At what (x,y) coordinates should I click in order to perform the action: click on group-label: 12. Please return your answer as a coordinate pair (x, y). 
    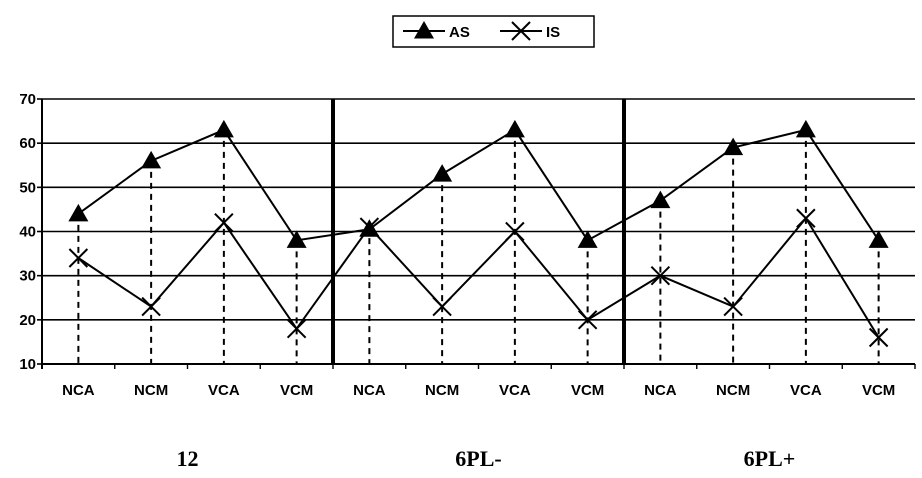
    Looking at the image, I should click on (188, 458).